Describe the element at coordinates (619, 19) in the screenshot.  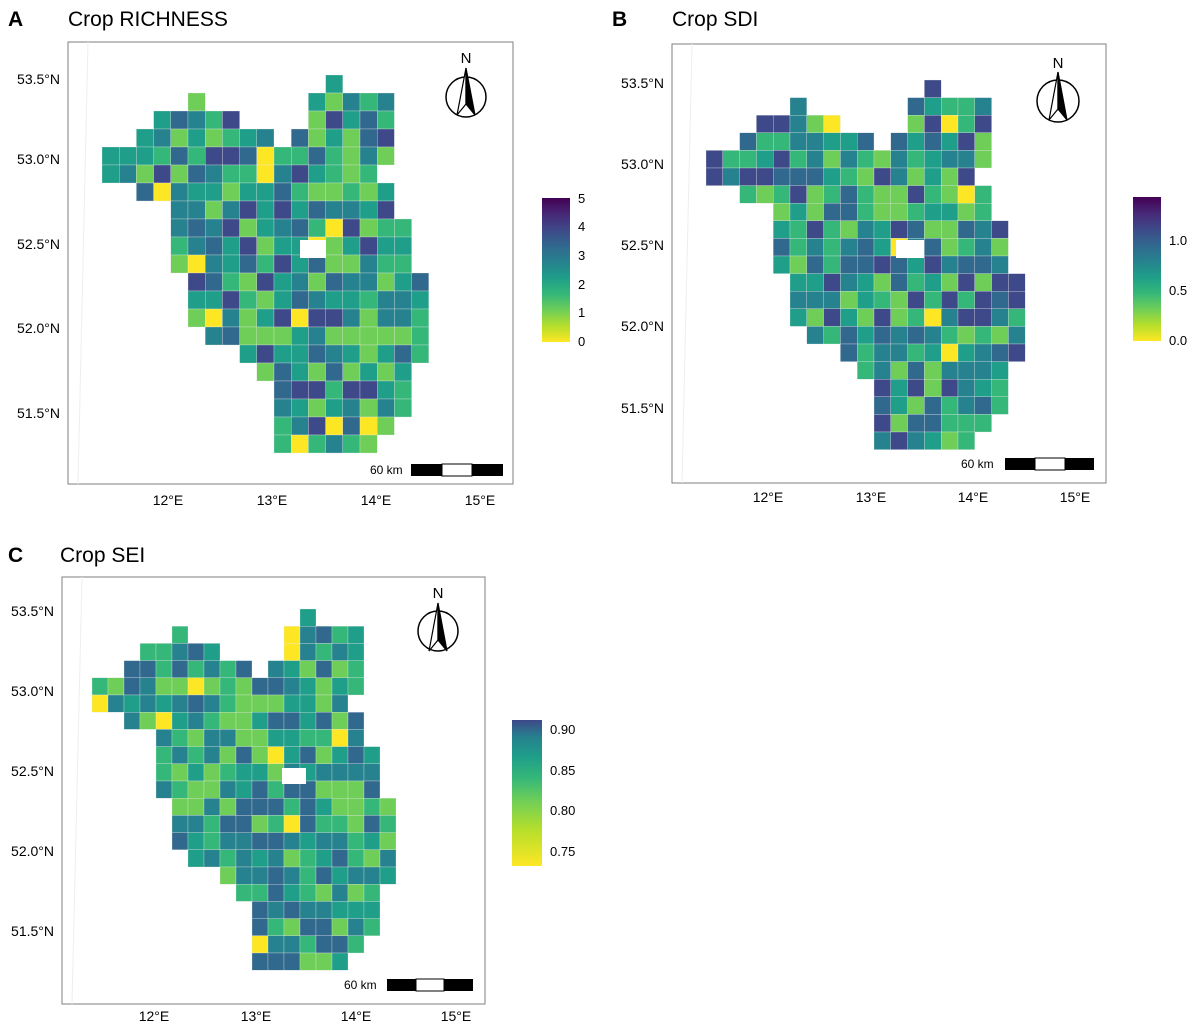
I see `panel-letter: B` at that location.